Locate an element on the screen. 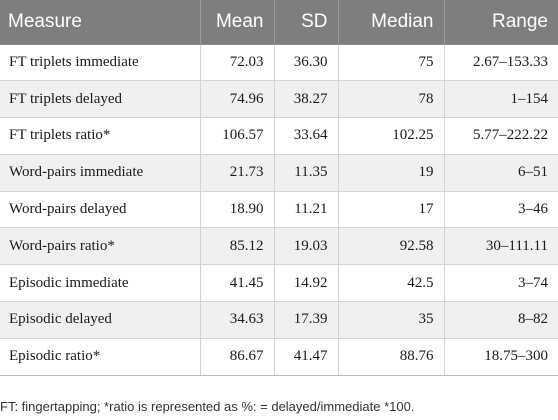  cell-mean: 86.67 is located at coordinates (237, 357).